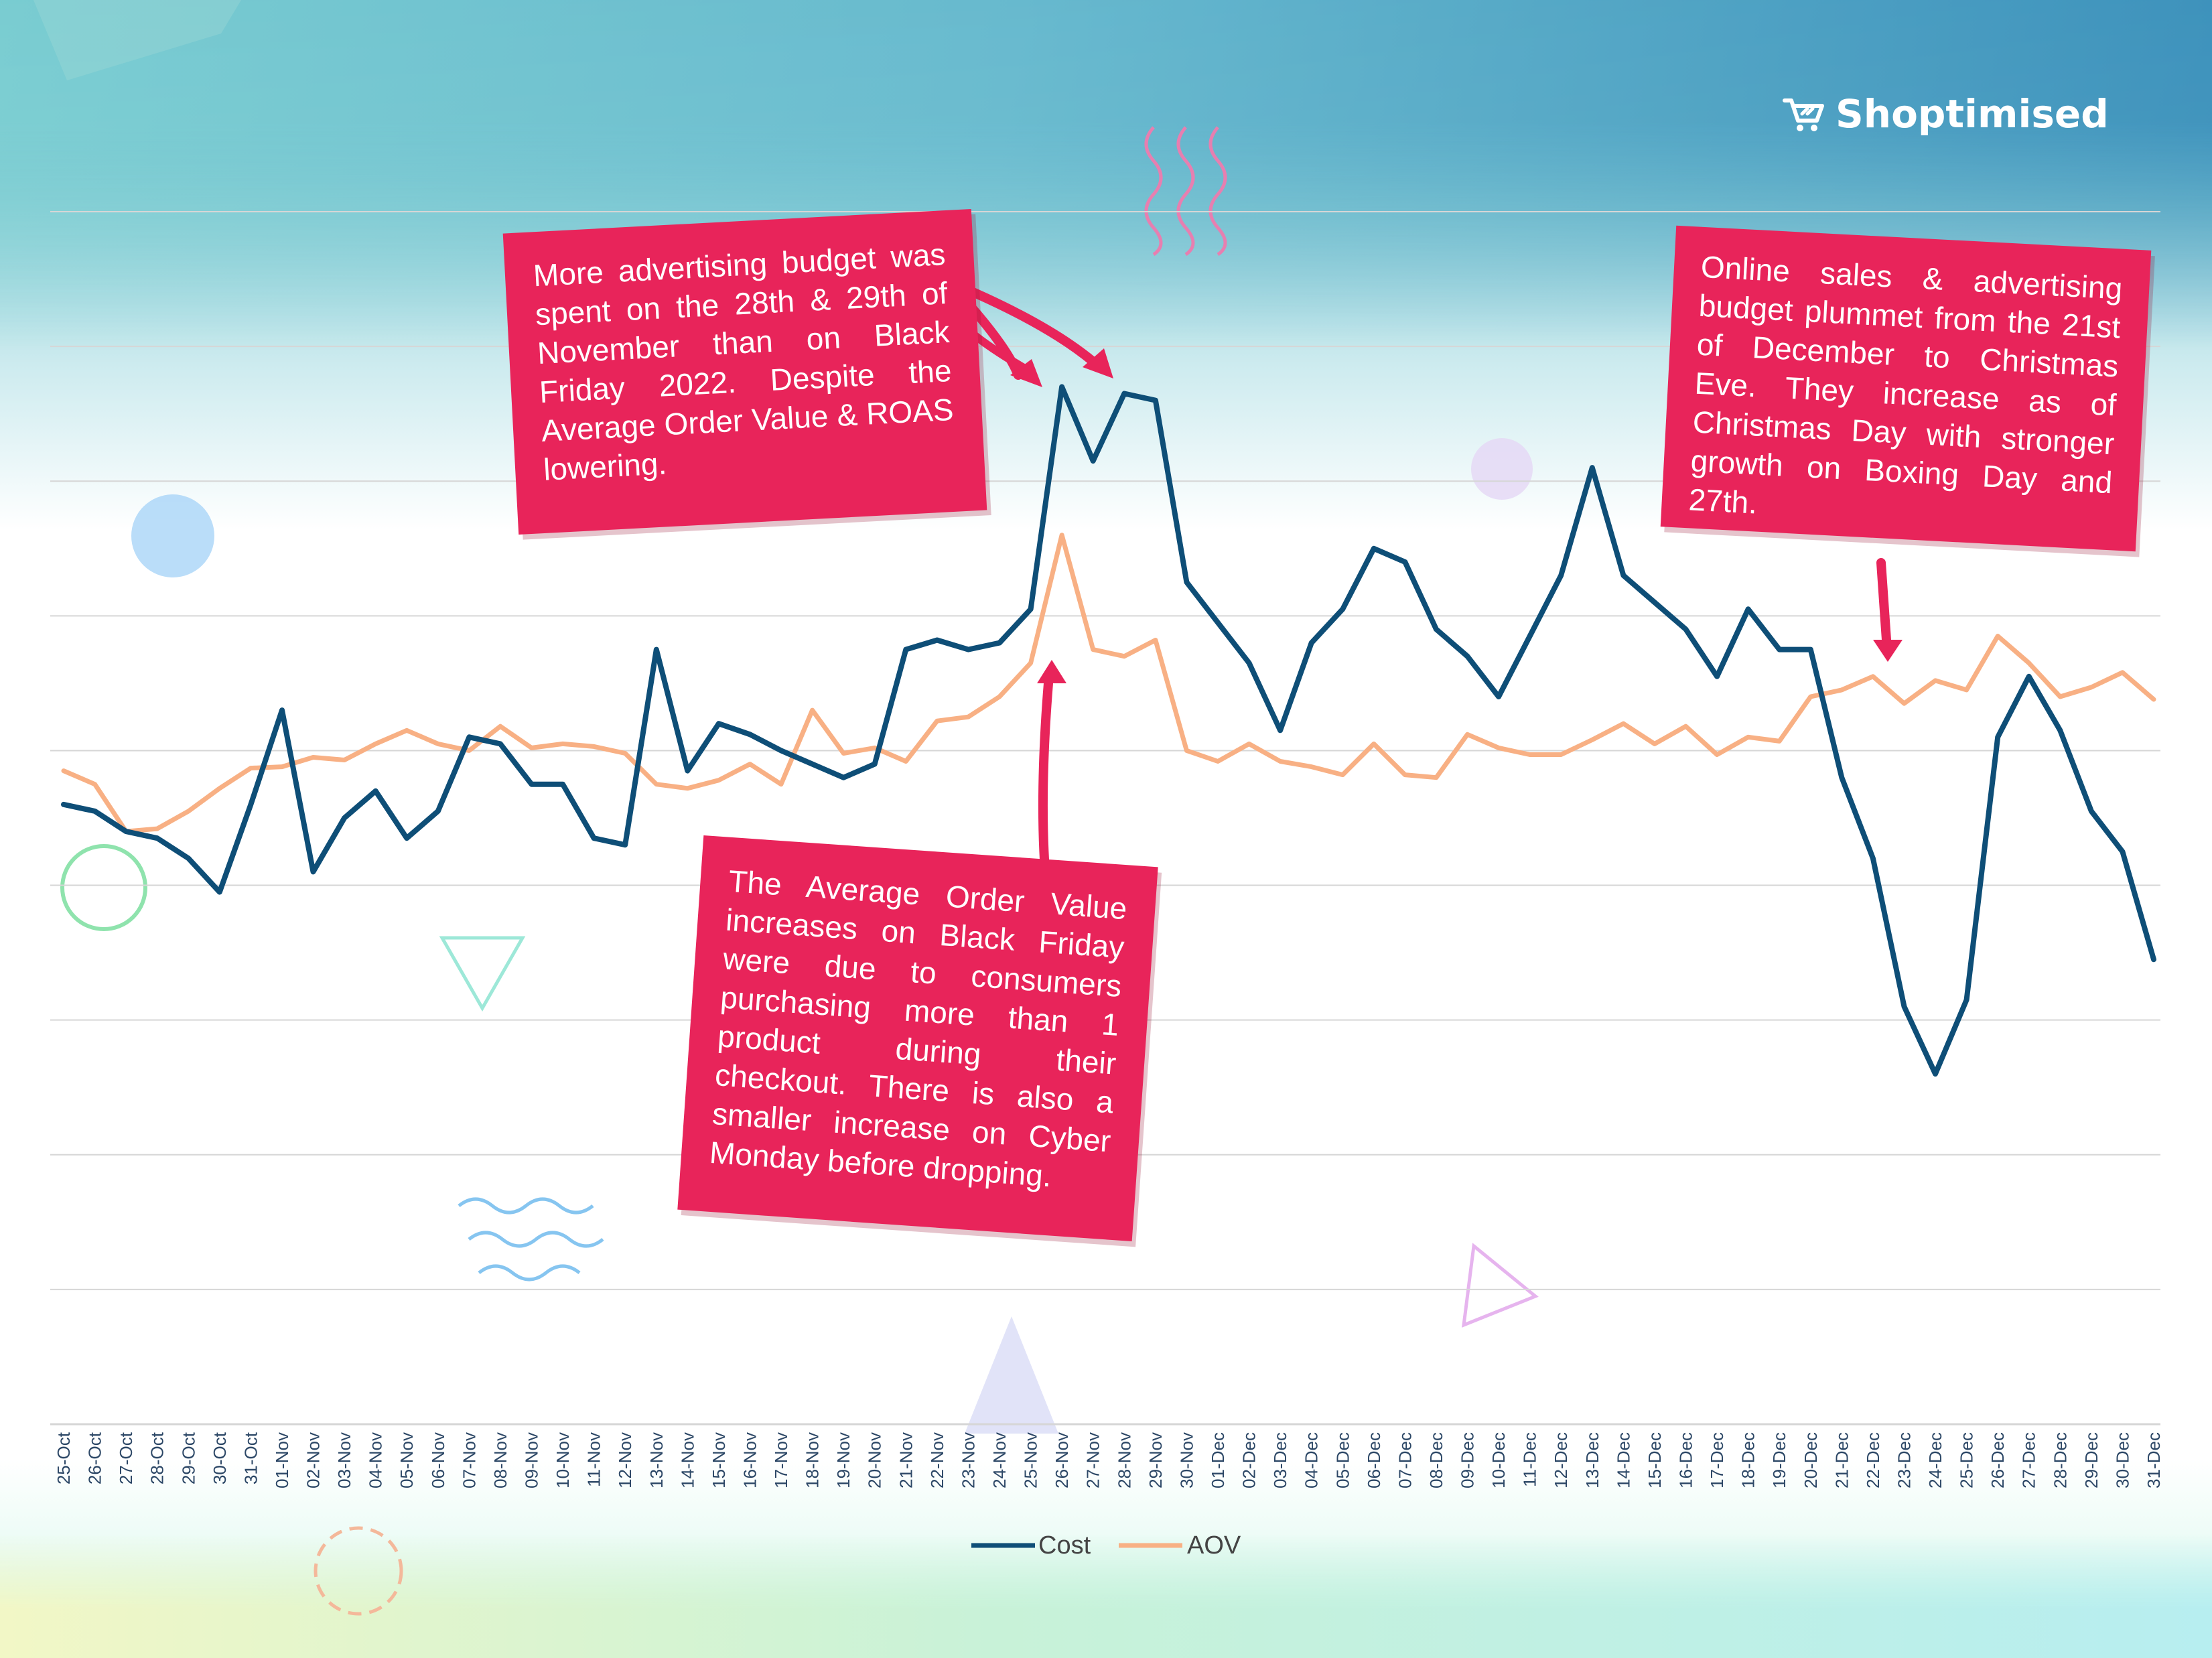 This screenshot has height=1658, width=2212. Describe the element at coordinates (1186, 191) in the screenshot. I see `squiggle-decoration` at that location.